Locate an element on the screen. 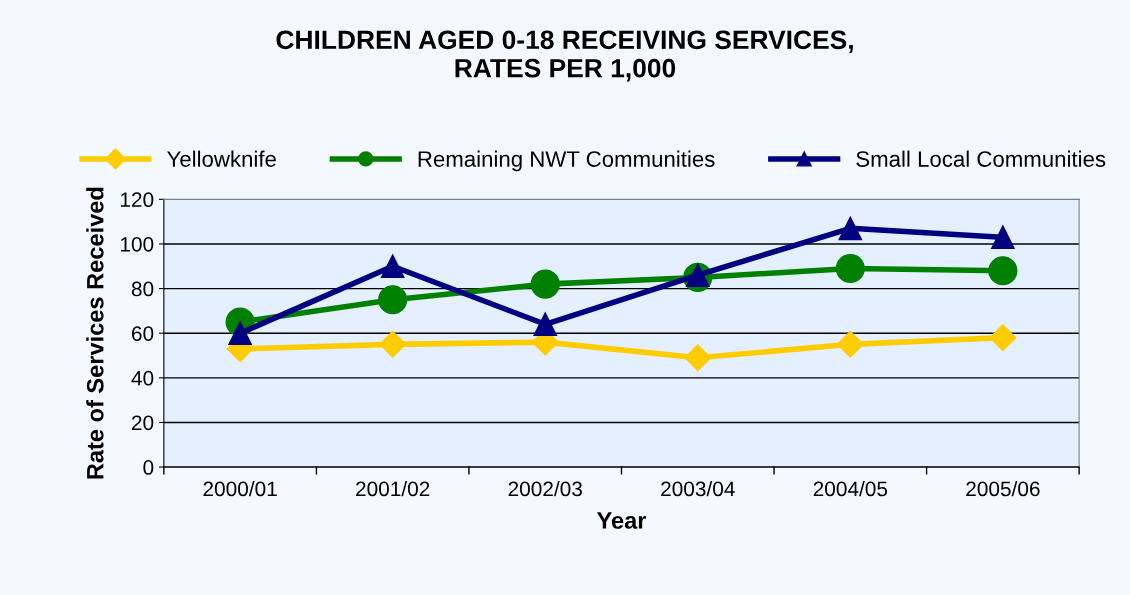 This screenshot has width=1130, height=595. y-axis-title: Rate of Services Received is located at coordinates (95, 333).